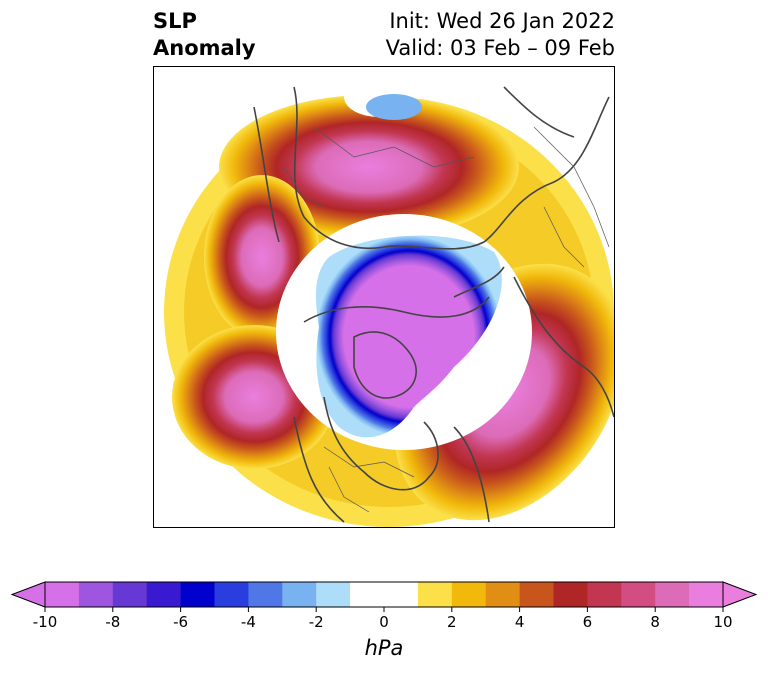 The height and width of the screenshot is (673, 768). Describe the element at coordinates (316, 622) in the screenshot. I see `colorbar-tick-label: -2` at that location.